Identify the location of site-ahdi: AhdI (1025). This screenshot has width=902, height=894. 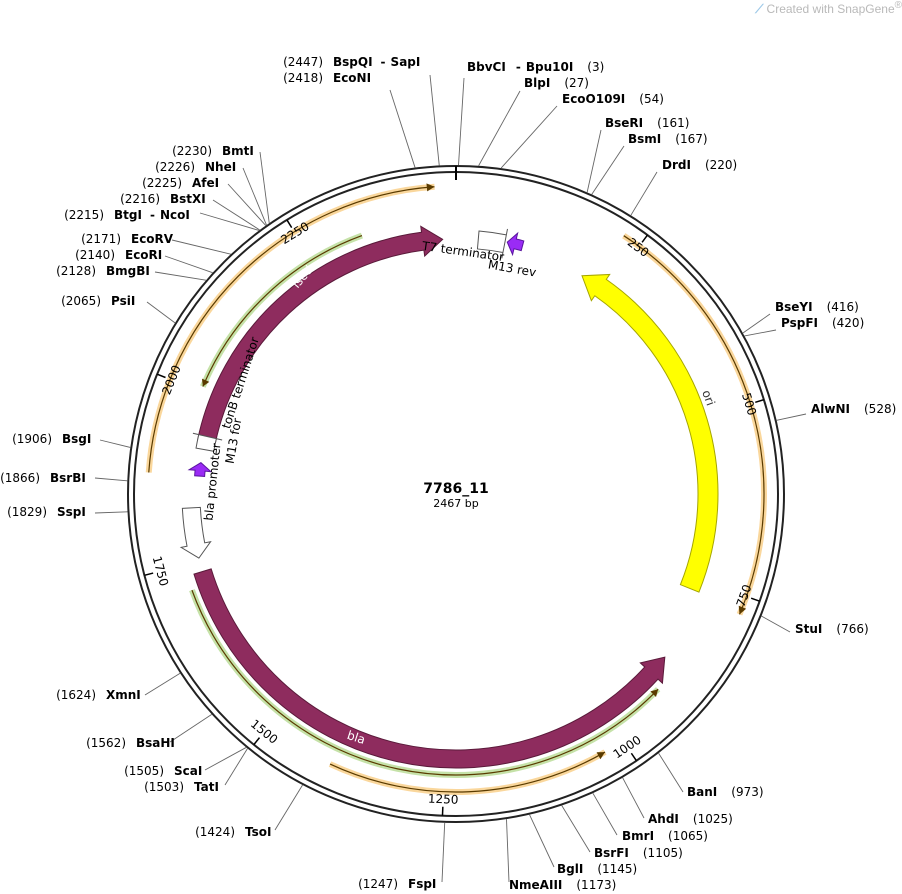
(690, 819).